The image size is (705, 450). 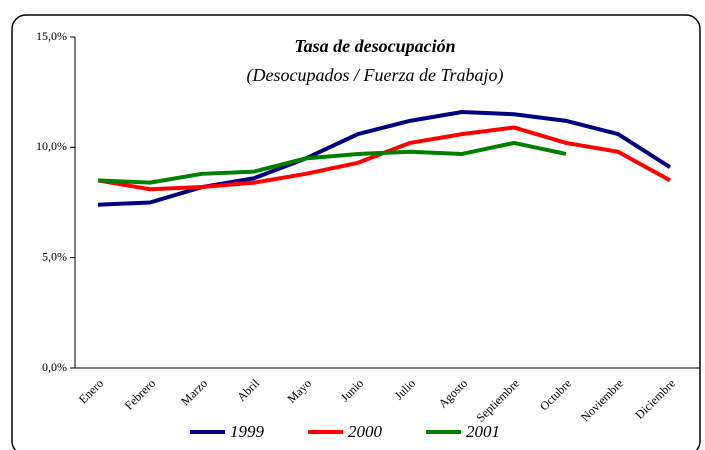 What do you see at coordinates (54, 367) in the screenshot?
I see `y-tick-label: 0,0%` at bounding box center [54, 367].